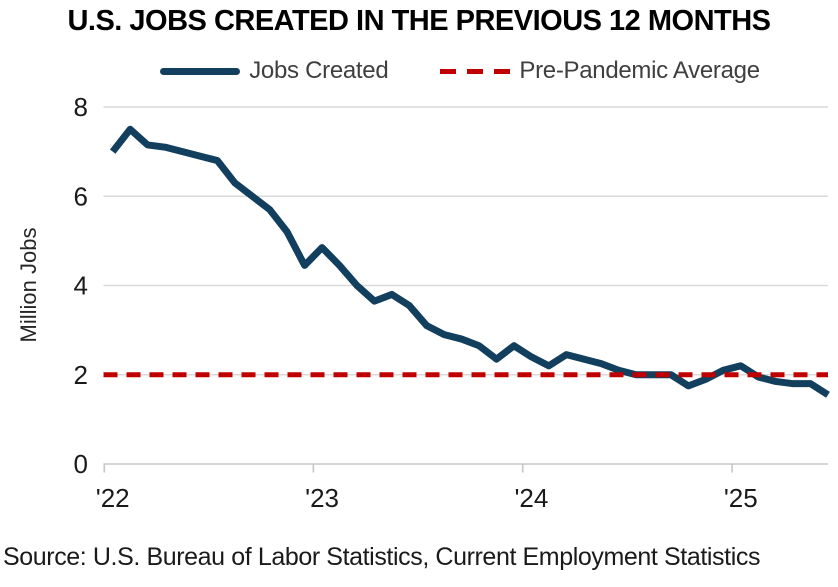 The height and width of the screenshot is (587, 838). Describe the element at coordinates (419, 71) in the screenshot. I see `legend: Jobs Created Pre-Pandemic Average` at that location.